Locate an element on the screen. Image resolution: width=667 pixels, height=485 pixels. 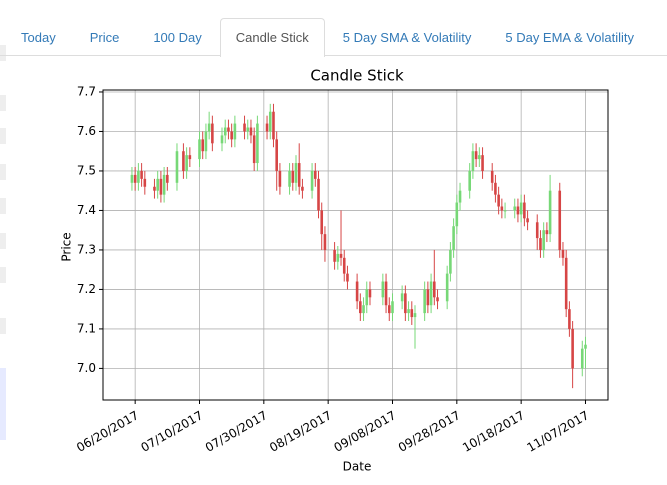
x-axis-label: Date is located at coordinates (357, 467).